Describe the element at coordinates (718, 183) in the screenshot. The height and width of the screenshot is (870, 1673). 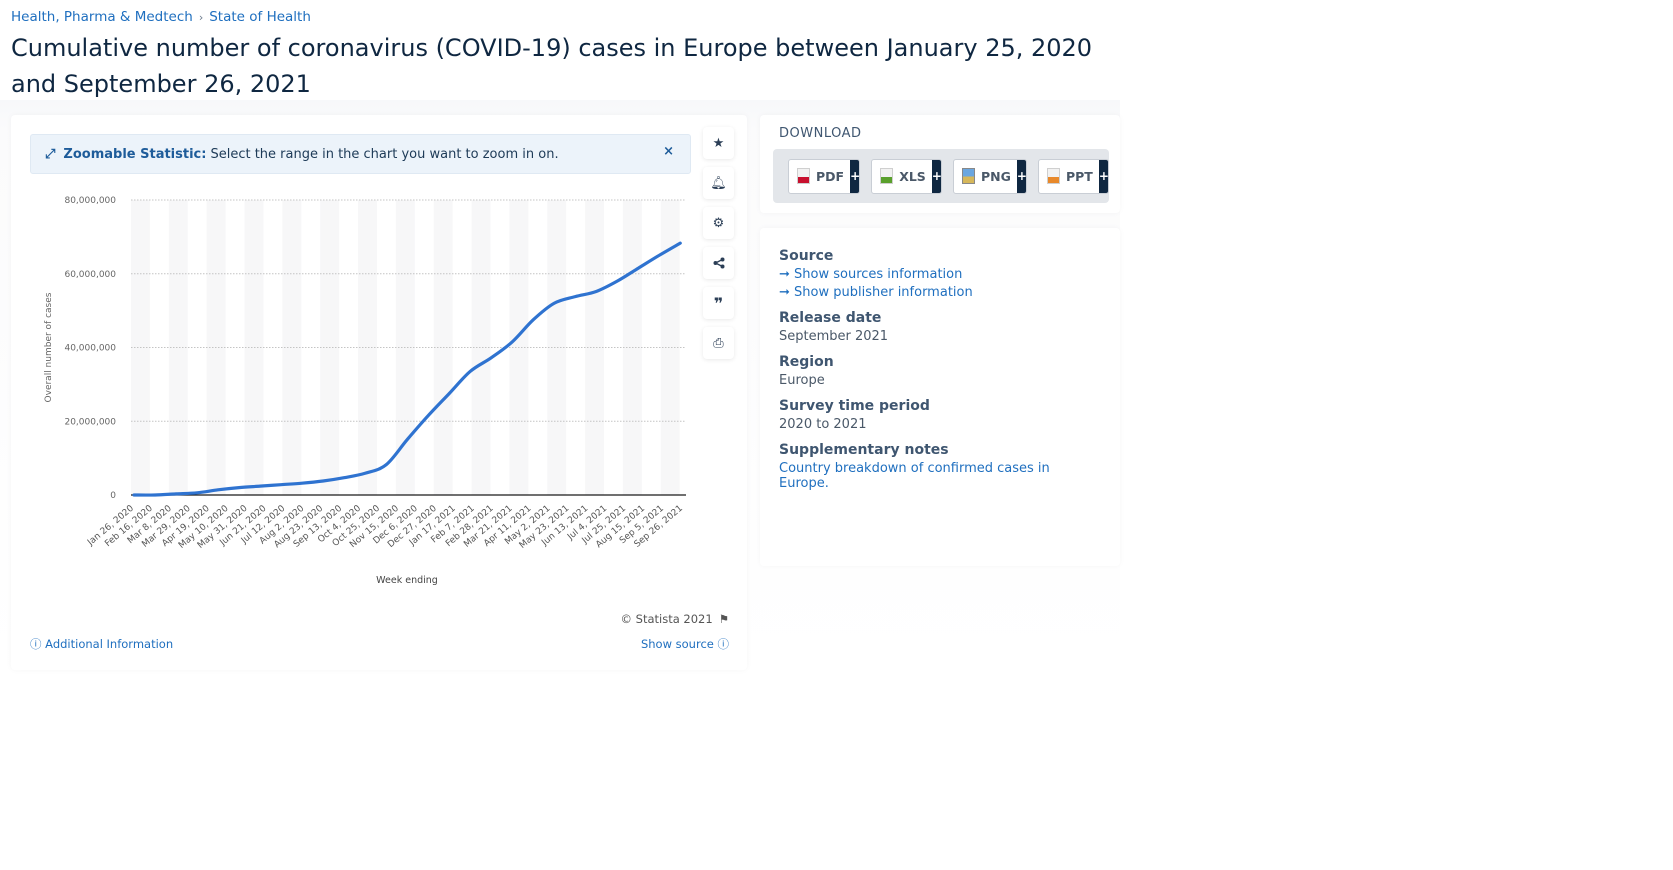
I see `bell-icon: 🔔︎` at that location.